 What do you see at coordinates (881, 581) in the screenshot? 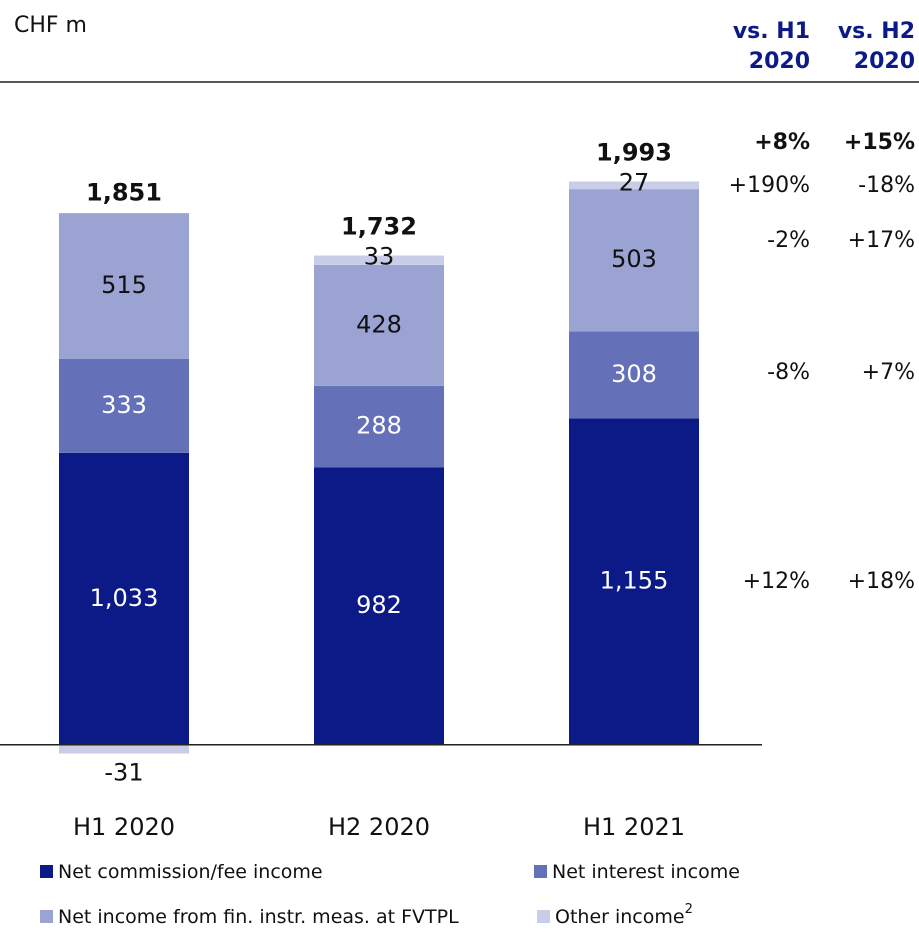
I see `comparison-value: +18%` at bounding box center [881, 581].